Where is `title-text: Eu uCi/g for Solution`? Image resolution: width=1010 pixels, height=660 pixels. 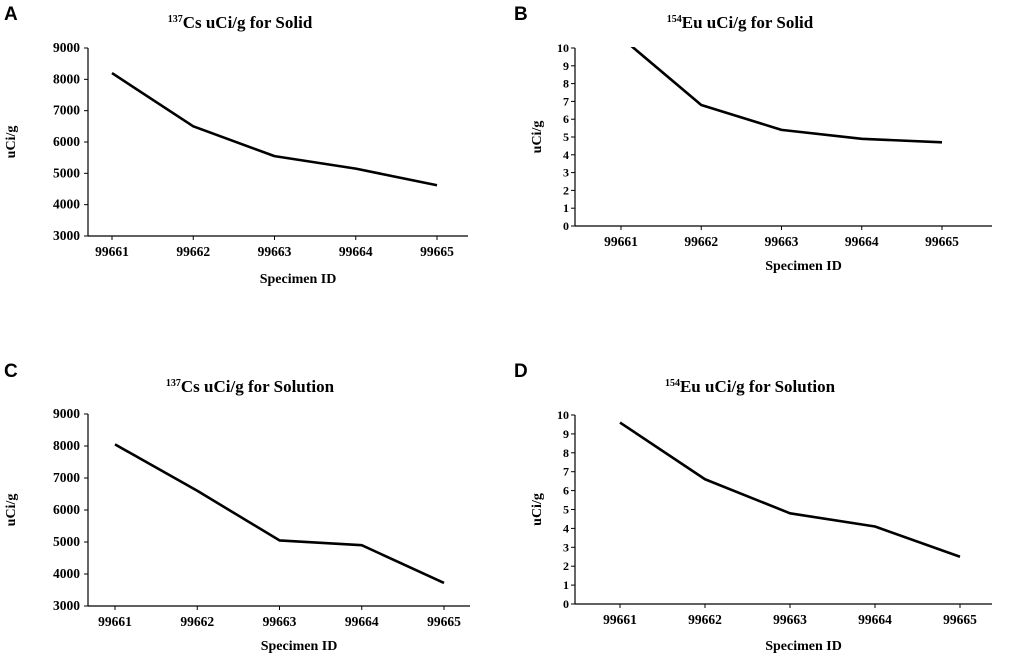 title-text: Eu uCi/g for Solution is located at coordinates (758, 386).